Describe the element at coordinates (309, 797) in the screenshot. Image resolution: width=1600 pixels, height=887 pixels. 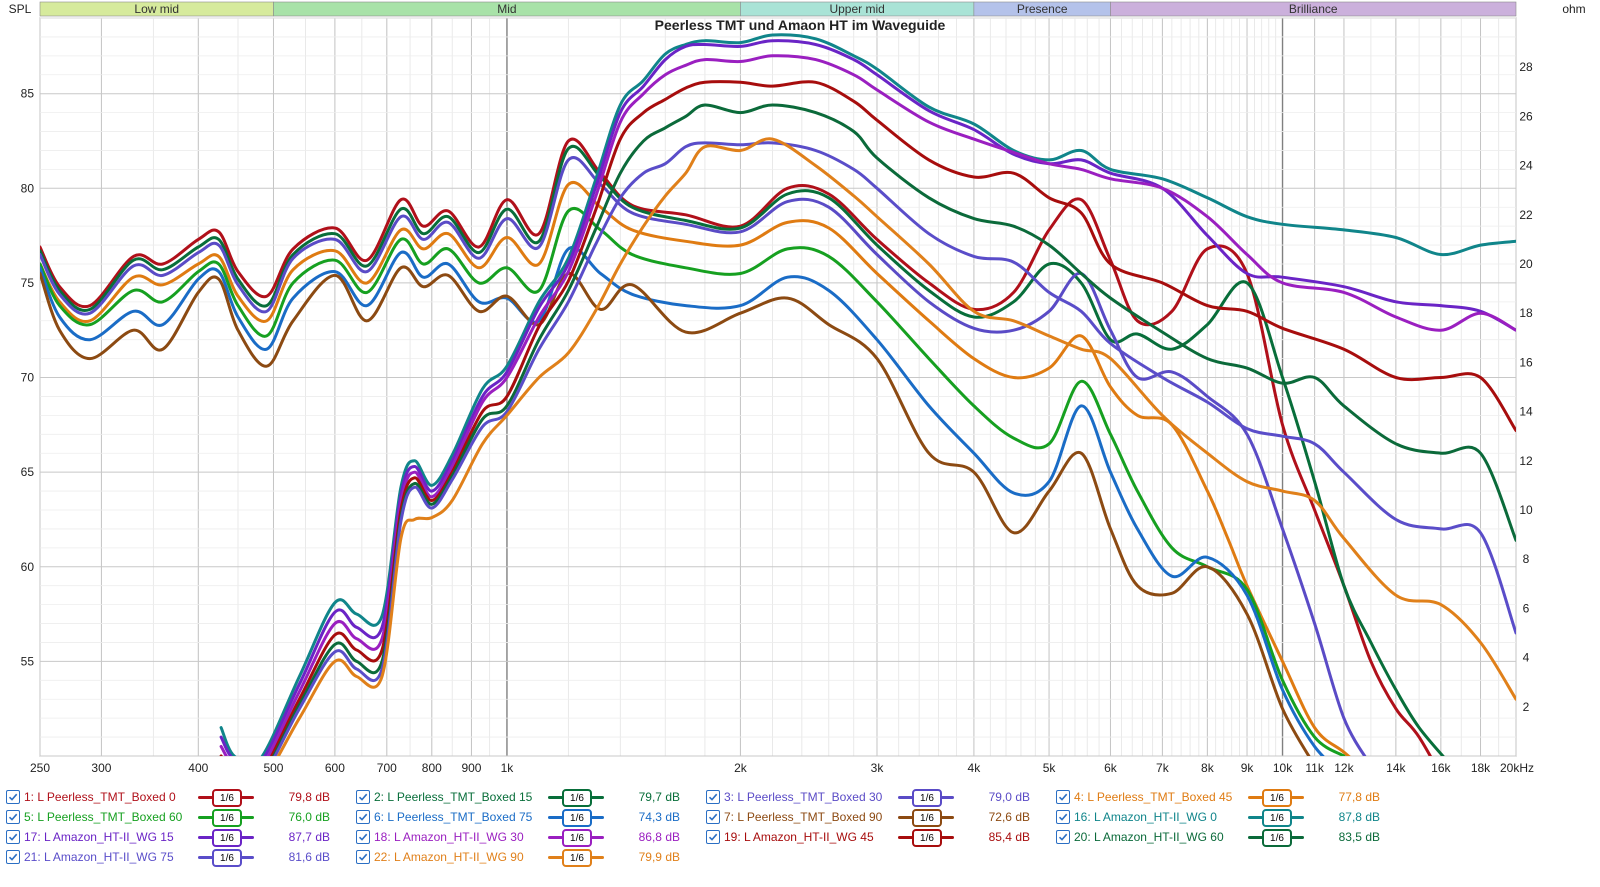
I see `legend-value: 79,8 dB` at that location.